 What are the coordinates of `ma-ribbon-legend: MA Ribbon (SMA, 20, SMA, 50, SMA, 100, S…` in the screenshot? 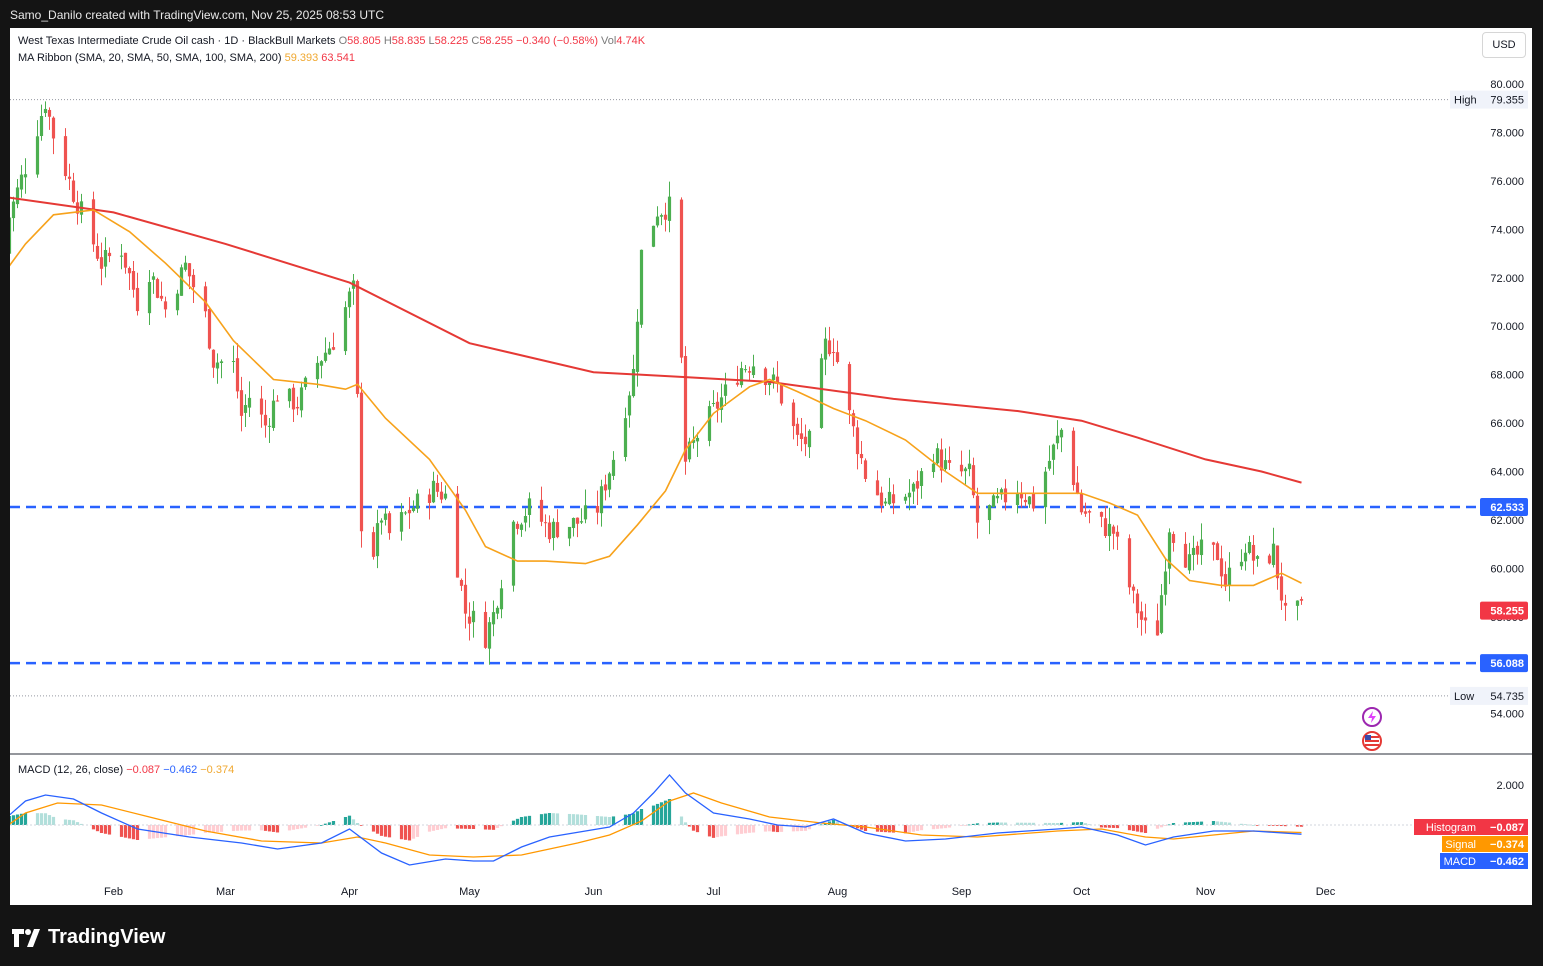 It's located at (186, 58).